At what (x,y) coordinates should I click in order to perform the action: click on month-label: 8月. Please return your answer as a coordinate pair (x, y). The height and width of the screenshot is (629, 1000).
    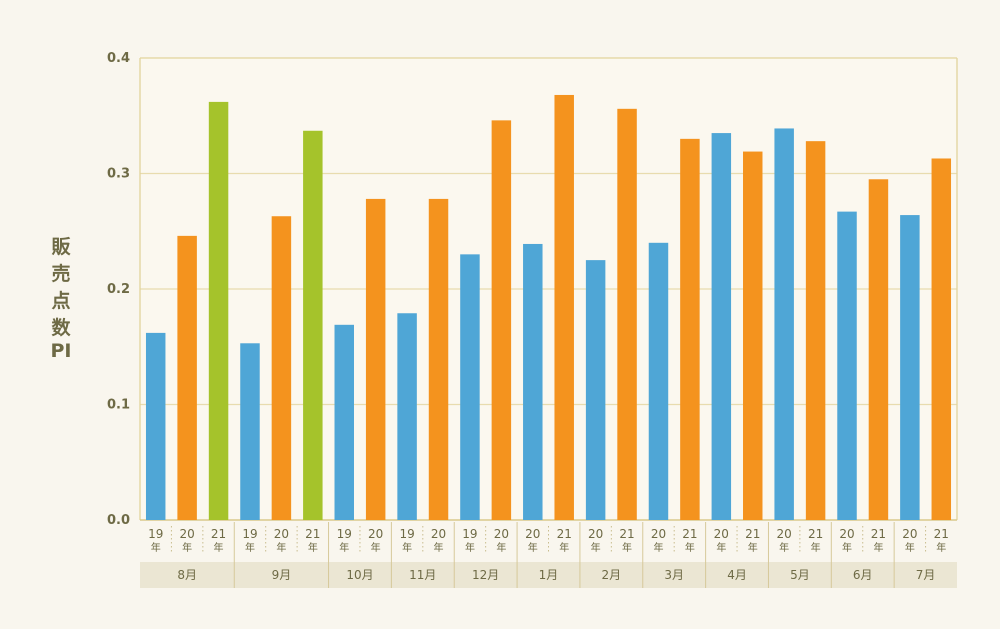
    Looking at the image, I should click on (187, 575).